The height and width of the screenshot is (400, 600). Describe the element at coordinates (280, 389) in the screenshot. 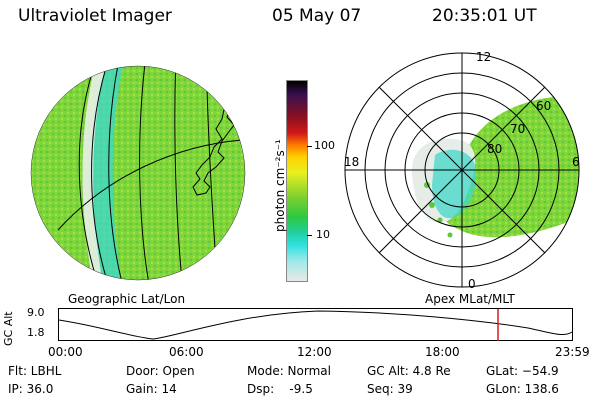

I see `info-dsp: Dsp: -9.5` at that location.